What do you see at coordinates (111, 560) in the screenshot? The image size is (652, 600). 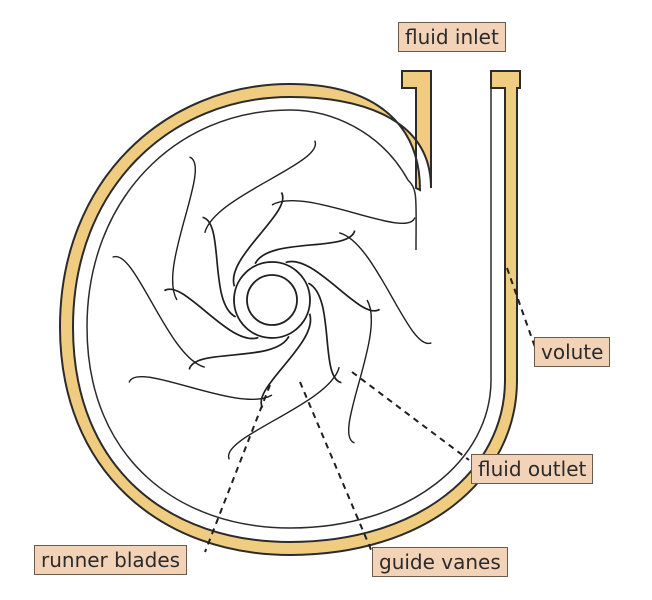 I see `label-runner-blades: runner blades` at bounding box center [111, 560].